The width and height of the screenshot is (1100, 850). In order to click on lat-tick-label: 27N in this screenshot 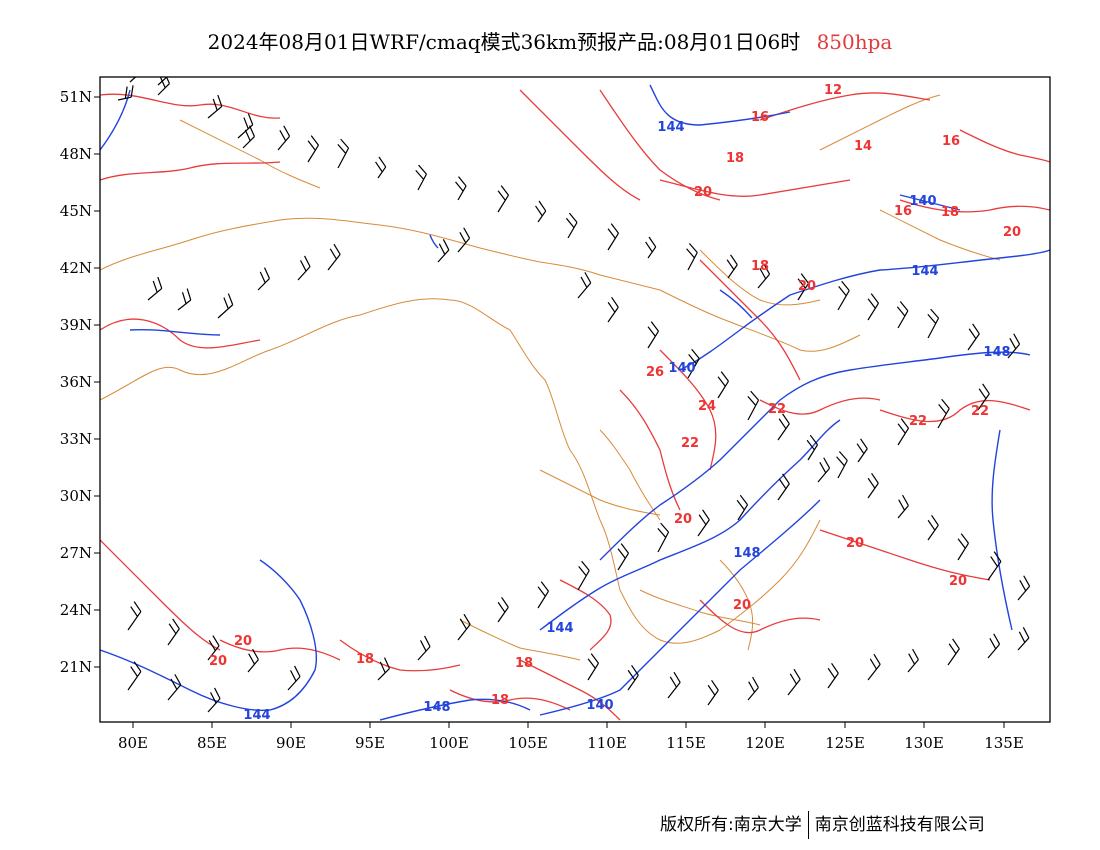, I will do `click(76, 553)`.